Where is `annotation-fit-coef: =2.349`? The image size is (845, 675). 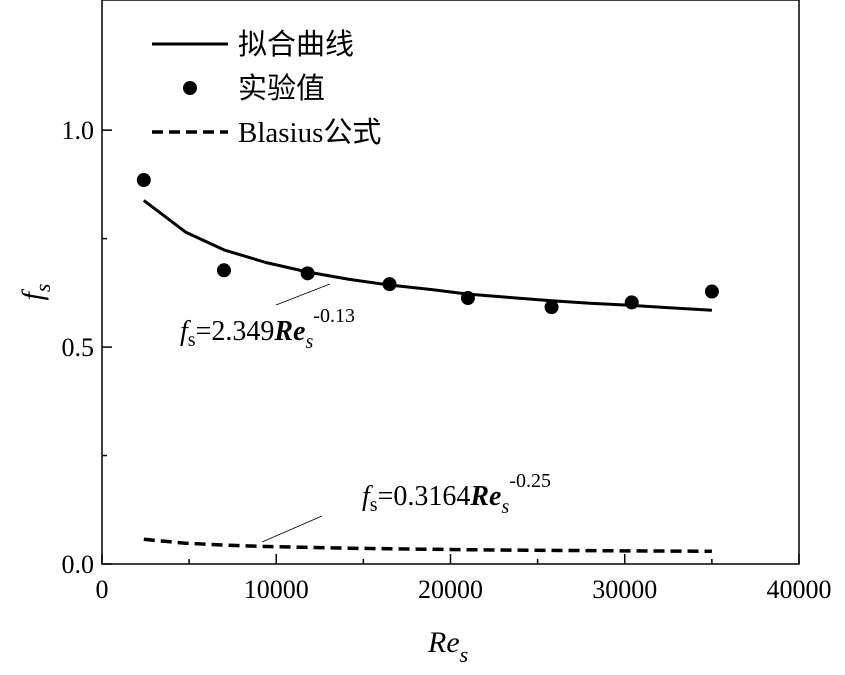 annotation-fit-coef: =2.349 is located at coordinates (235, 331).